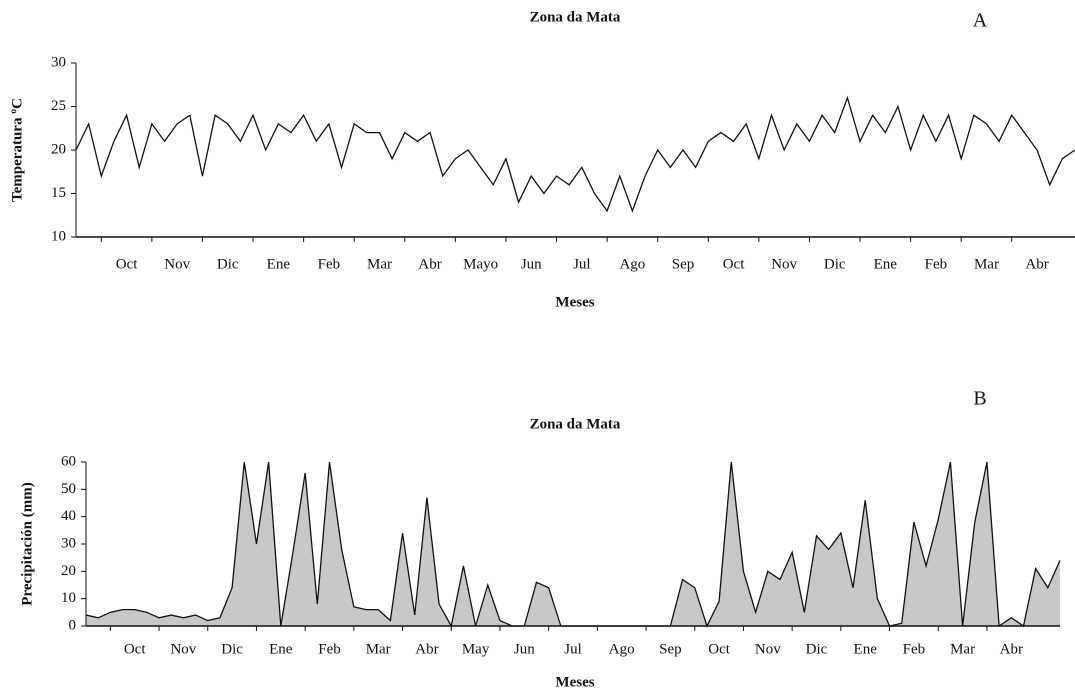 The height and width of the screenshot is (690, 1075). What do you see at coordinates (480, 264) in the screenshot?
I see `x-tick-label: Mayo` at bounding box center [480, 264].